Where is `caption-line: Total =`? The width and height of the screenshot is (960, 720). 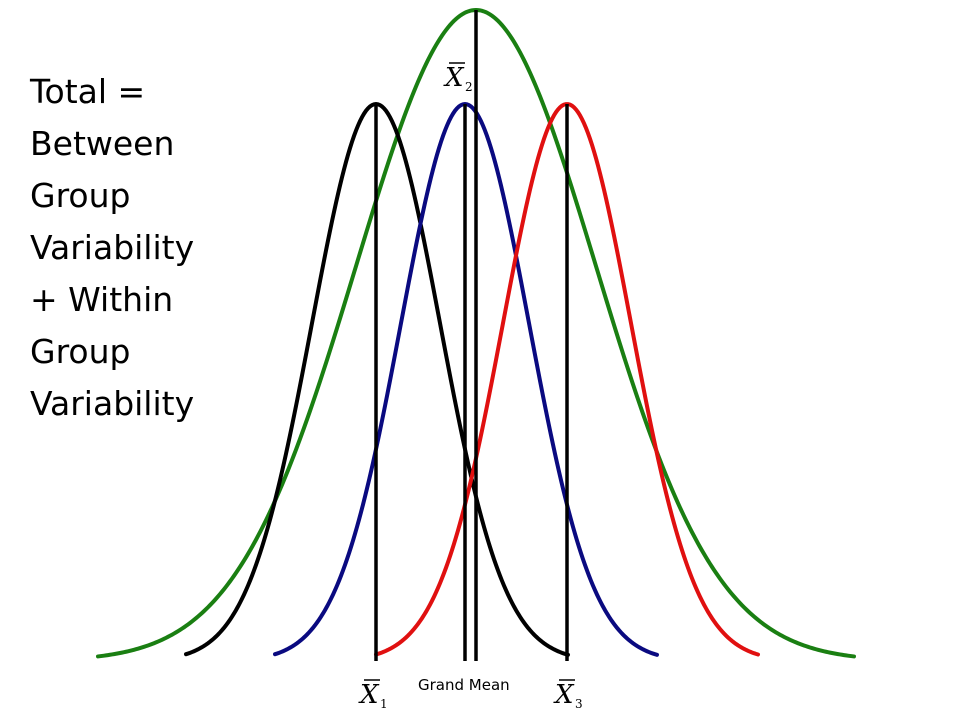 caption-line: Total = is located at coordinates (88, 91).